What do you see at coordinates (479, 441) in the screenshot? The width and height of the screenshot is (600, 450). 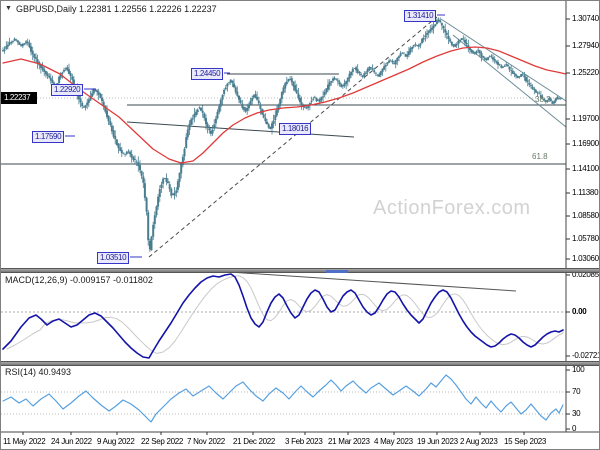 I see `date-label-2 Aug 2023: 2 Aug 2023` at bounding box center [479, 441].